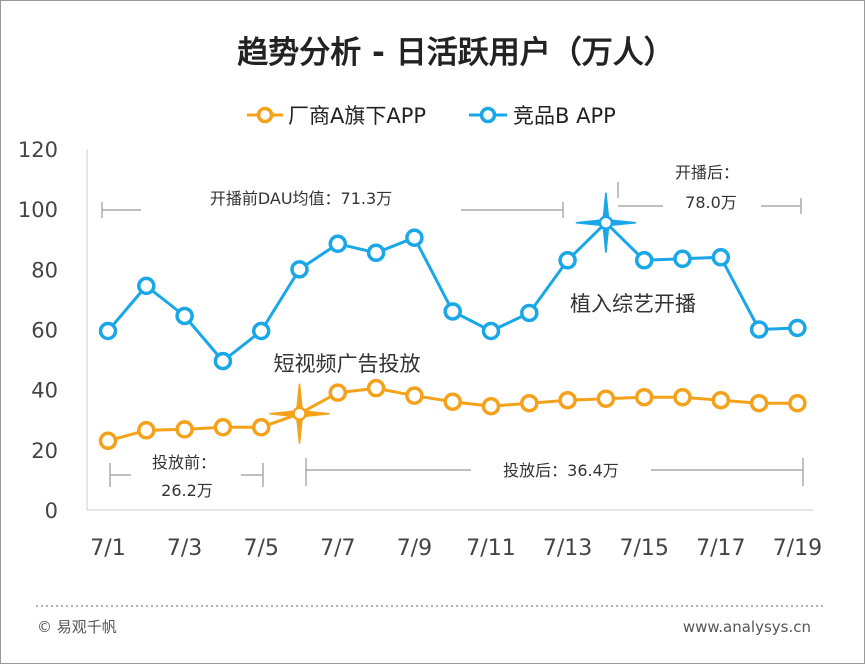 This screenshot has height=665, width=865. Describe the element at coordinates (184, 548) in the screenshot. I see `x-tick-label: 7/3` at that location.